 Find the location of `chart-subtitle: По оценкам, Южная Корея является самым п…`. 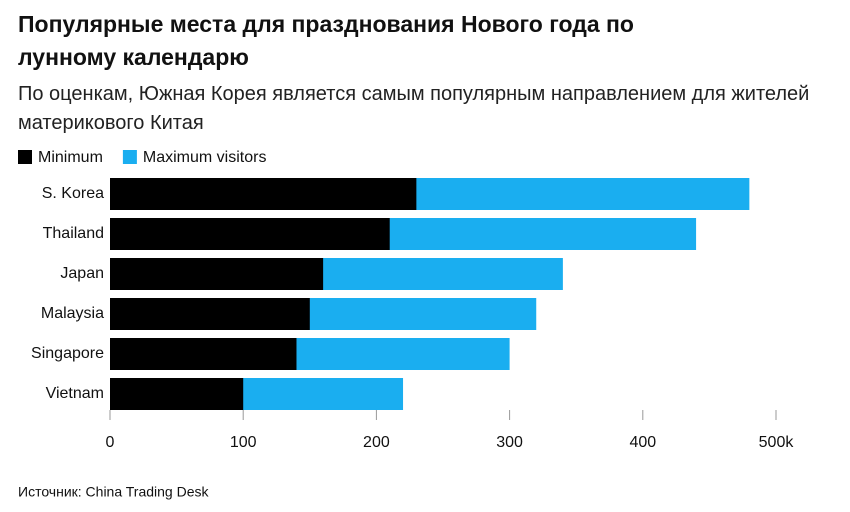

chart-subtitle: По оценкам, Южная Корея является самым п… is located at coordinates (414, 108).